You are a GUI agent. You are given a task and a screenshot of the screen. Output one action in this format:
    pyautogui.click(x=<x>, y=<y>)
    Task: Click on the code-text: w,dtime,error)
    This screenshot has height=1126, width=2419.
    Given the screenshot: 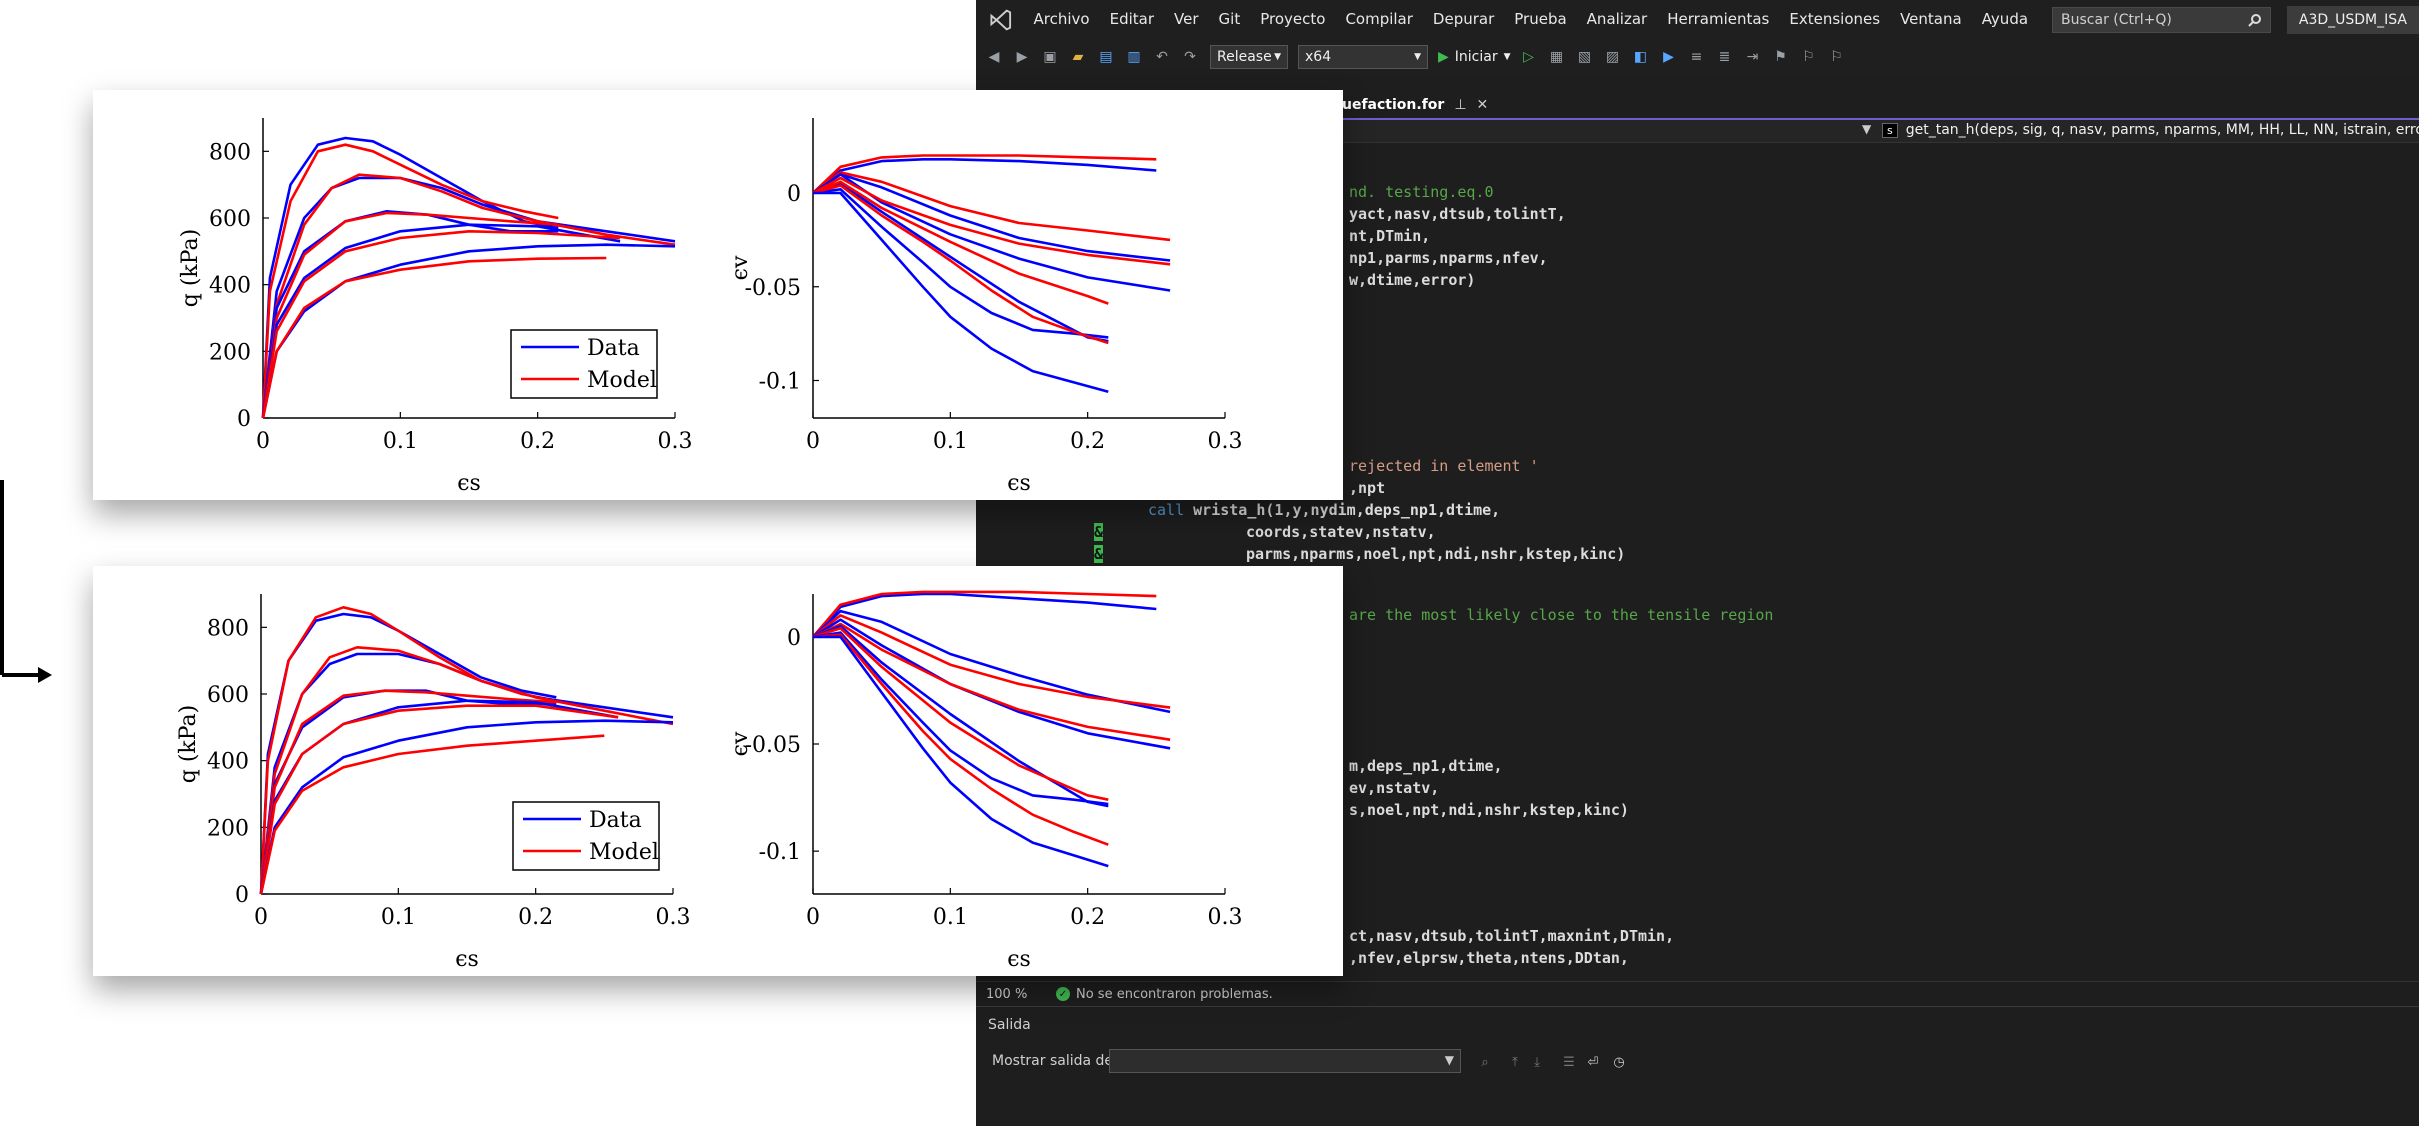 What is the action you would take?
    pyautogui.click(x=1412, y=280)
    